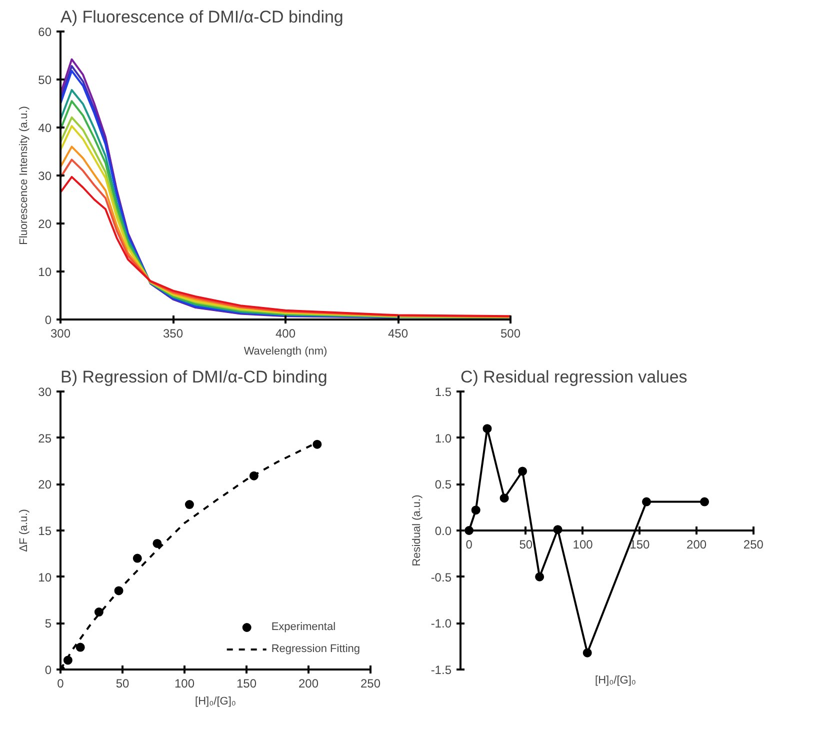  What do you see at coordinates (45, 438) in the screenshot?
I see `y-tick-label: 25` at bounding box center [45, 438].